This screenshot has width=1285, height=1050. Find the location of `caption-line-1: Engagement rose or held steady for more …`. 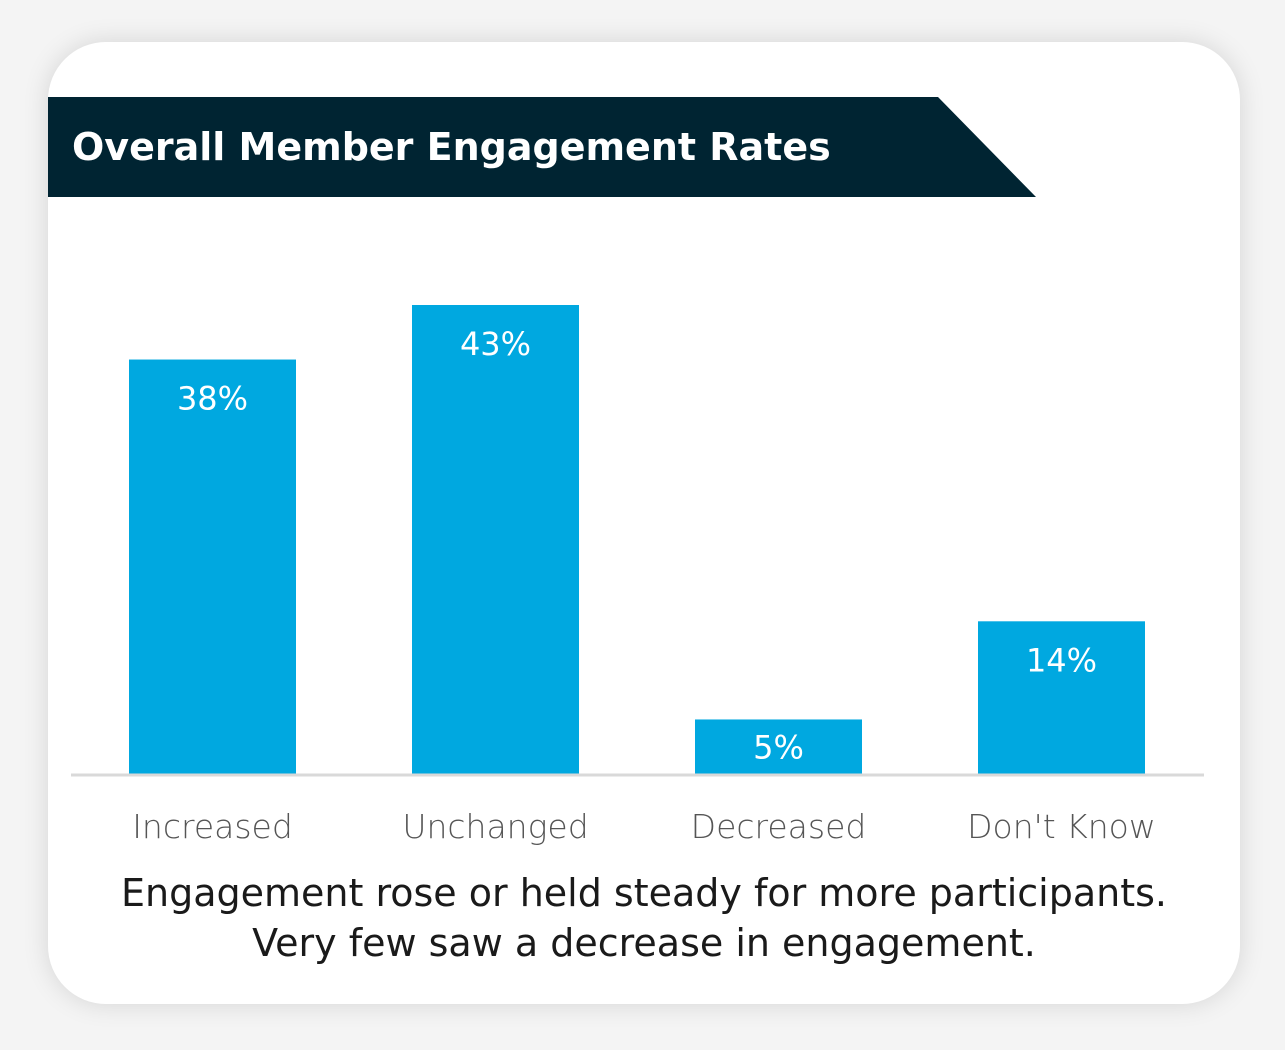

caption-line-1: Engagement rose or held steady for more … is located at coordinates (644, 893).